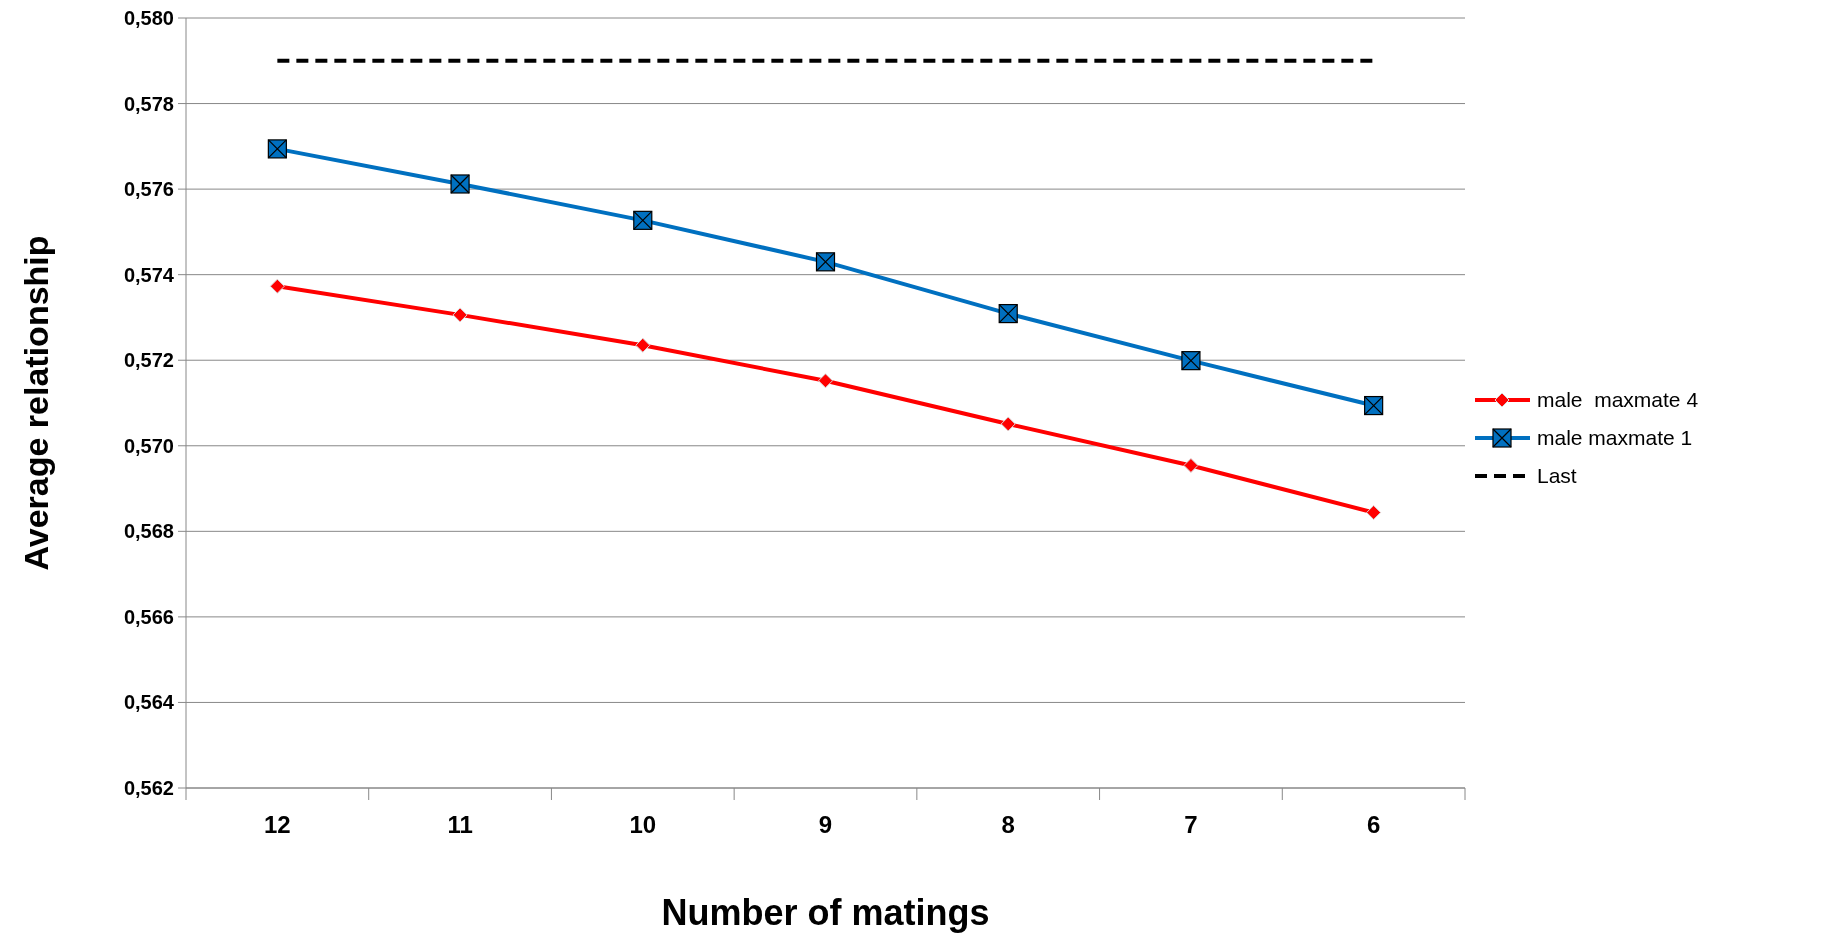  I want to click on x-tick-label: 8, so click(1008, 824).